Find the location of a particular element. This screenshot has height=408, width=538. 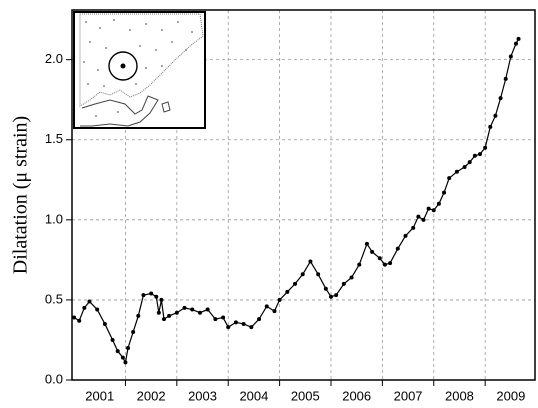

island is located at coordinates (166, 107).